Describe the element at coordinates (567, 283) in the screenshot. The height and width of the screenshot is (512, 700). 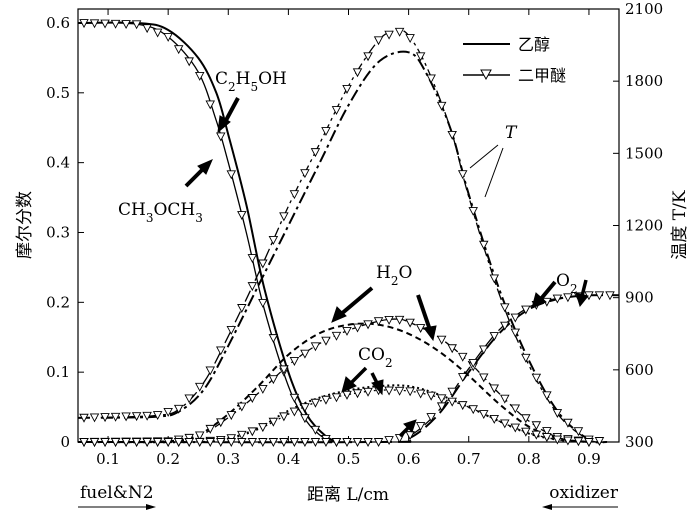
I see `annotation-o2: O2` at that location.